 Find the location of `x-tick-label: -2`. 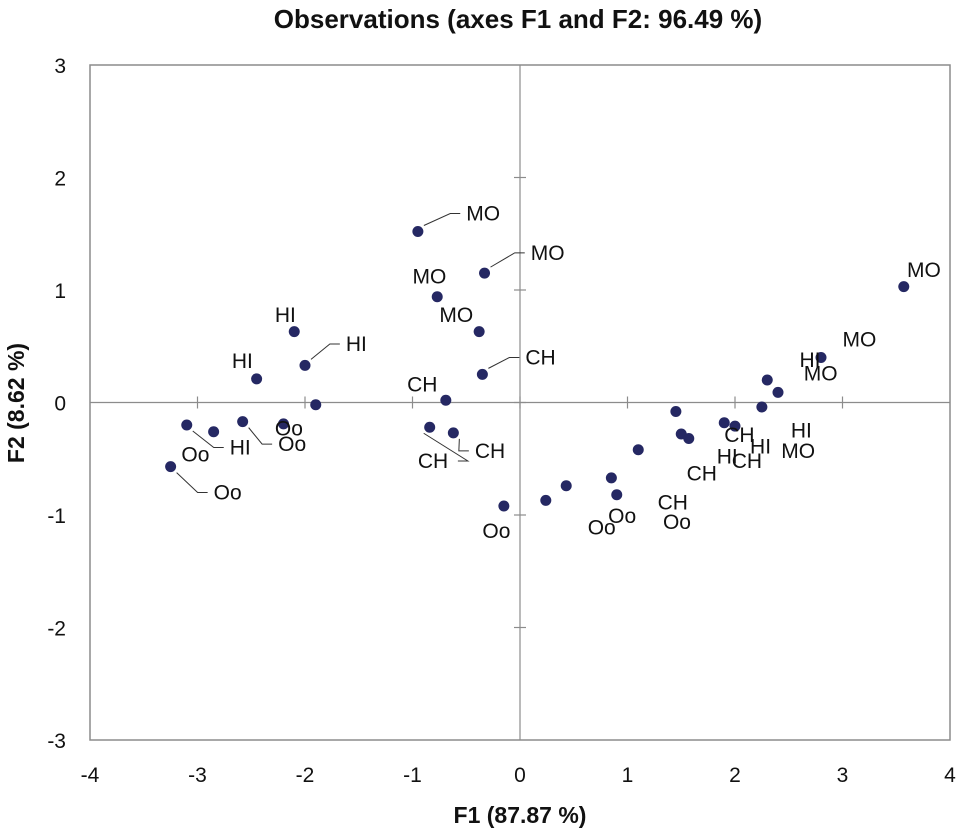

x-tick-label: -2 is located at coordinates (305, 775).